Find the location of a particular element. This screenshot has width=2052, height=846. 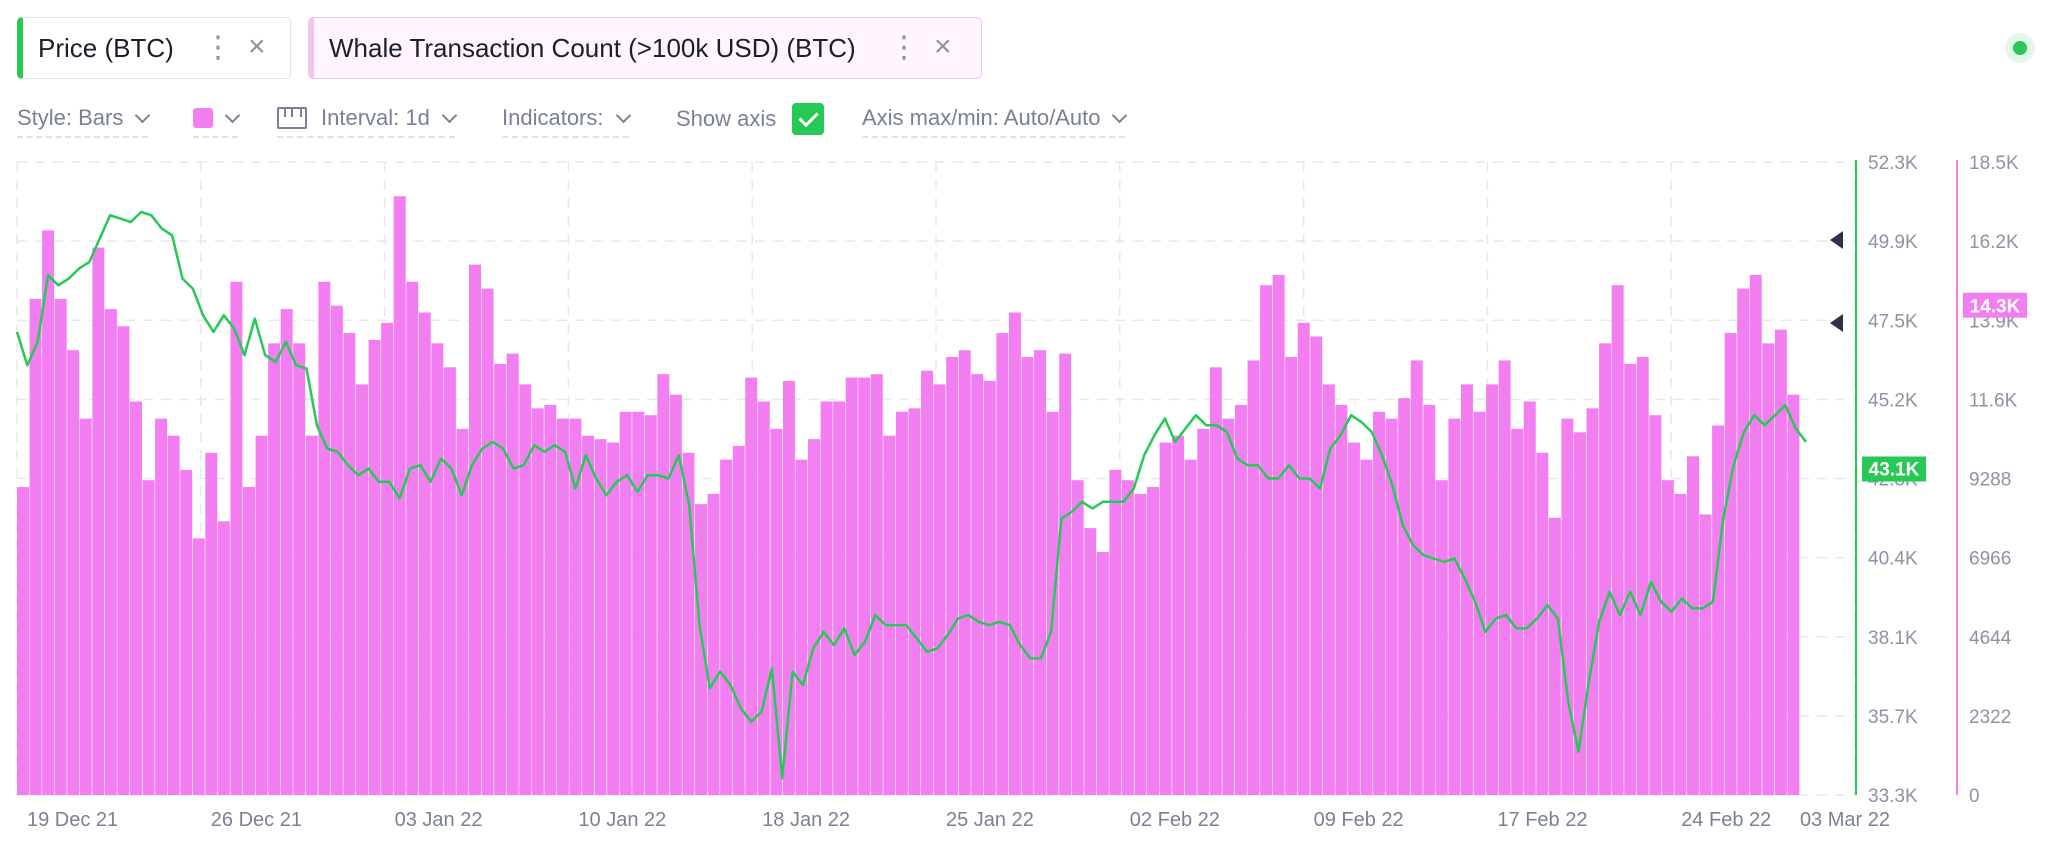

show-axis-label: Show axis is located at coordinates (726, 118).